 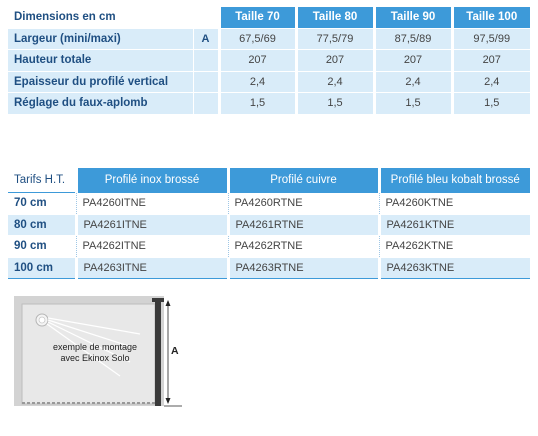 What do you see at coordinates (453, 224) in the screenshot?
I see `product-ref: PA4261KTNE` at bounding box center [453, 224].